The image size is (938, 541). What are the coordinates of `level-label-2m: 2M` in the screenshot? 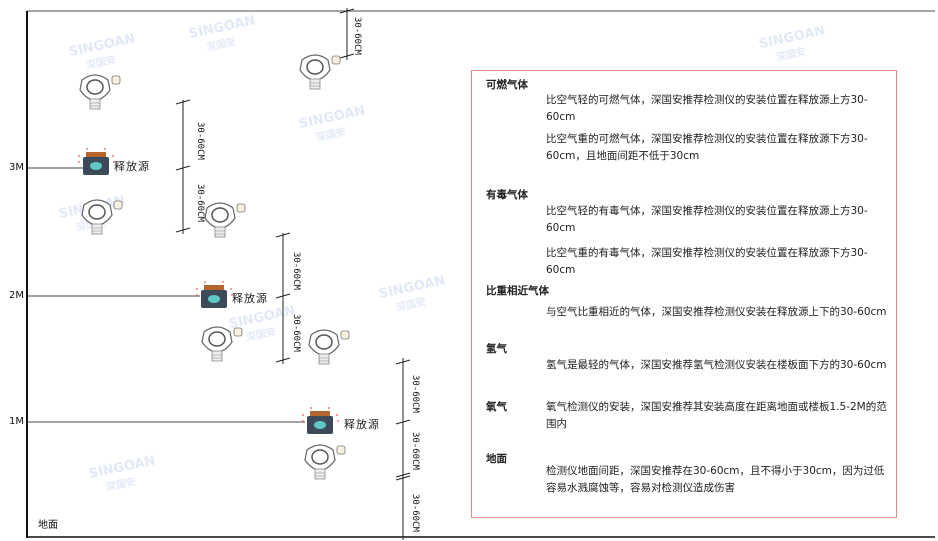 It's located at (16, 295).